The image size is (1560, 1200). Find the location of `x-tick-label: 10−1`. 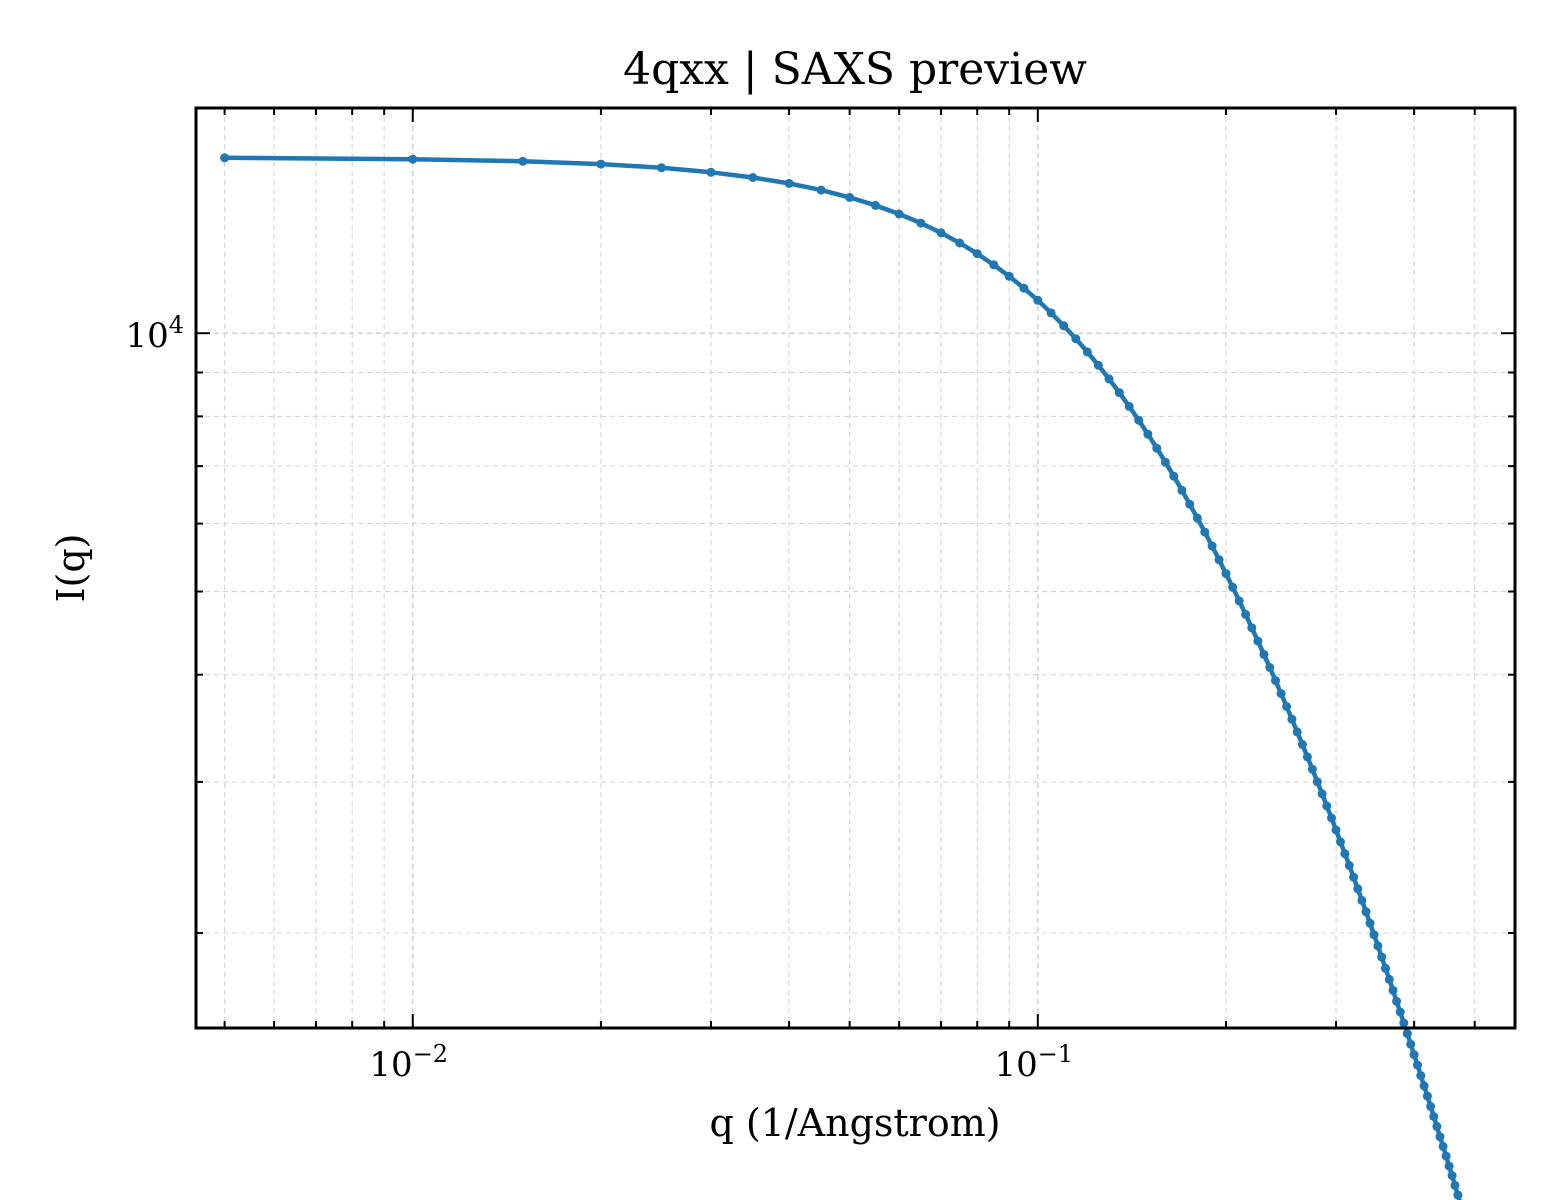

x-tick-label: 10−1 is located at coordinates (1033, 1062).